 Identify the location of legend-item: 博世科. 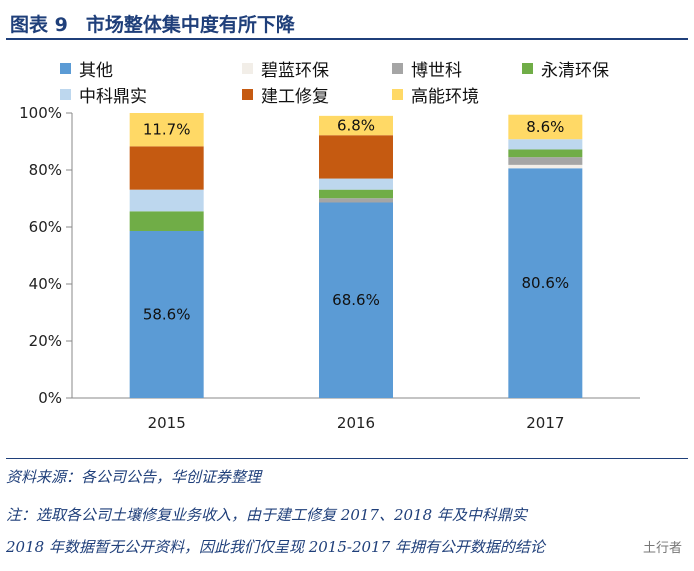
(427, 68).